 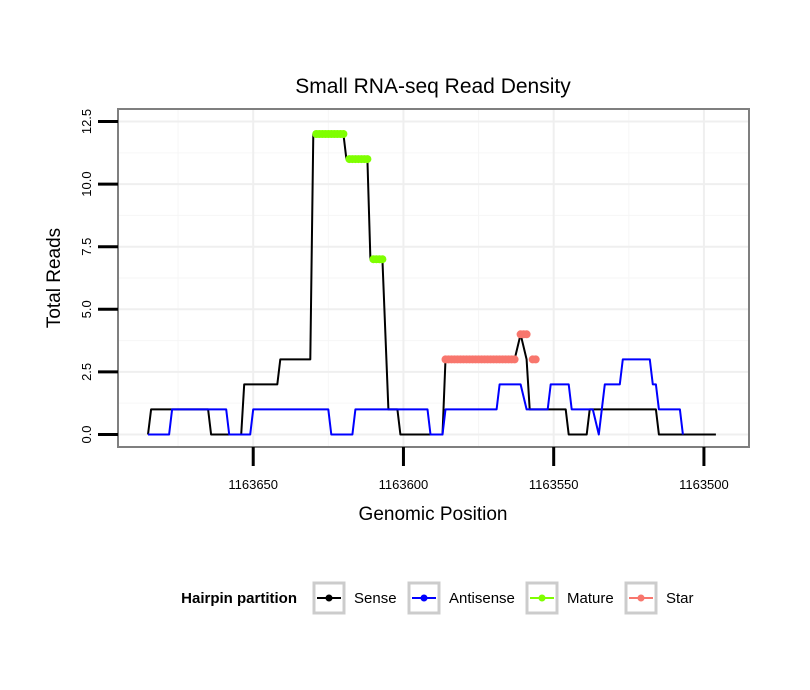 What do you see at coordinates (86, 247) in the screenshot?
I see `y-tick-label: 7.5` at bounding box center [86, 247].